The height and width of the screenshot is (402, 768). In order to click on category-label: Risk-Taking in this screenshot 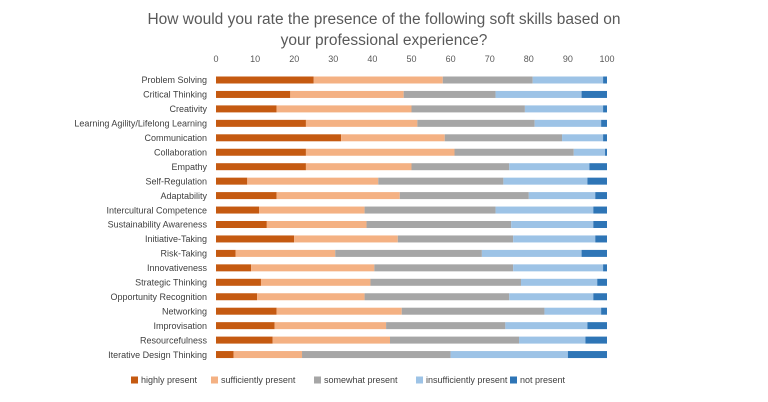, I will do `click(183, 254)`.